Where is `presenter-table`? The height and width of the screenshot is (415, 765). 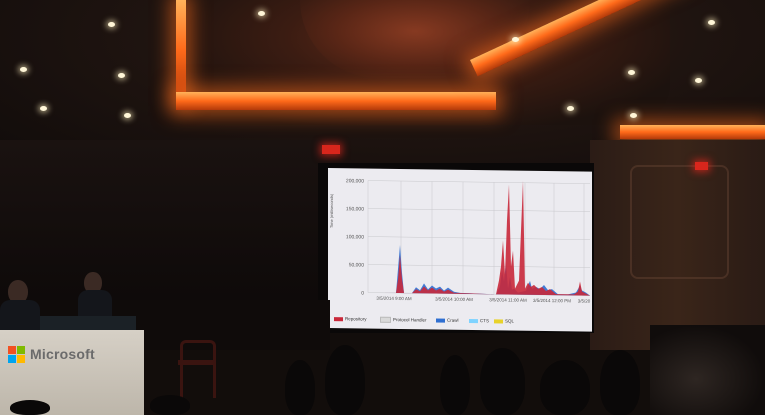 presenter-table is located at coordinates (88, 323).